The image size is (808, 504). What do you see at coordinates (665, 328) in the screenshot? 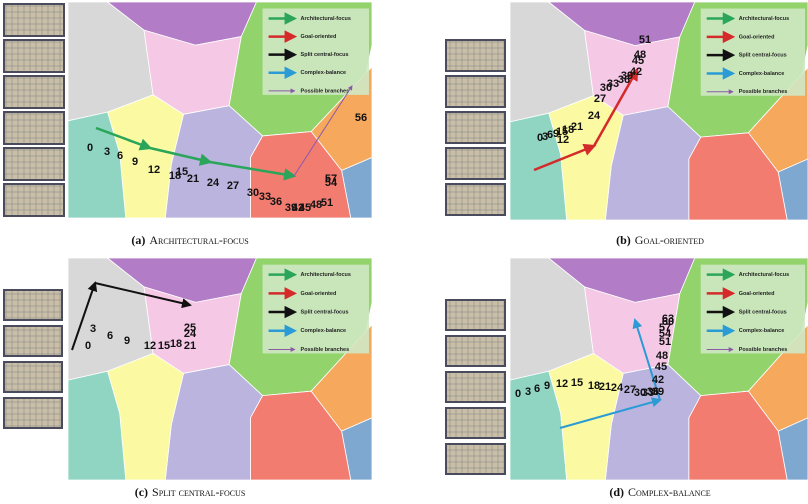
I see `step-number: 57` at bounding box center [665, 328].